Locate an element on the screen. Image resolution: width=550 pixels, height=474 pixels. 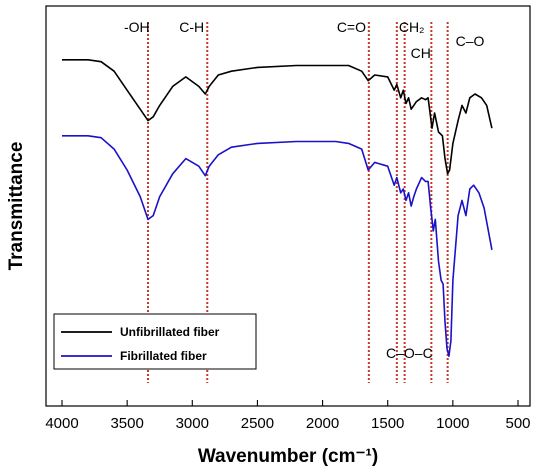
x-tick-label-2500: 2500 is located at coordinates (257, 423).